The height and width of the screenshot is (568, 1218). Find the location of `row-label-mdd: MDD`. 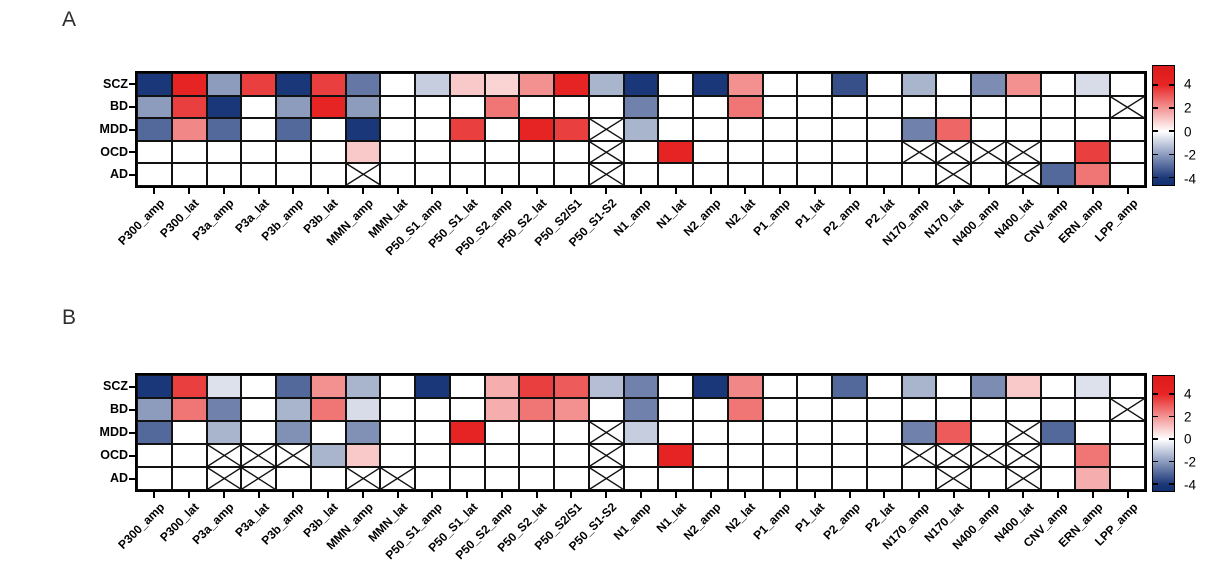

row-label-mdd: MDD is located at coordinates (113, 432).